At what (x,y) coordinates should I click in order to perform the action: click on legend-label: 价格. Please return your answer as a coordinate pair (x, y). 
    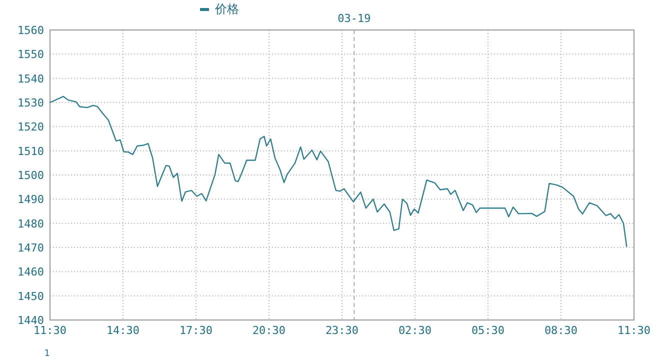
    Looking at the image, I should click on (226, 9).